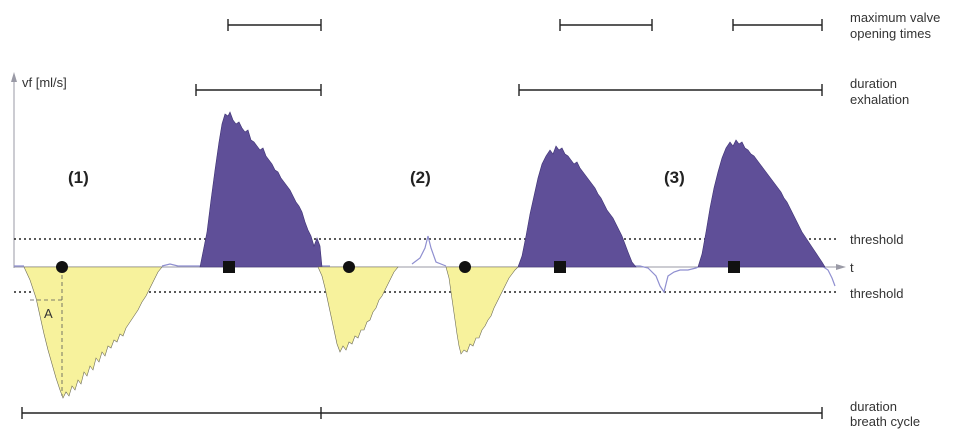 This screenshot has width=954, height=430. I want to click on max-valve-label-line1: maximum valve, so click(895, 17).